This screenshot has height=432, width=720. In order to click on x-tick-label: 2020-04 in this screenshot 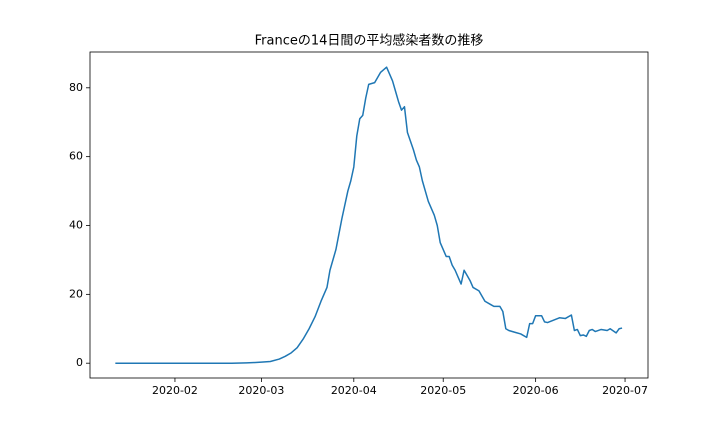, I will do `click(354, 390)`.